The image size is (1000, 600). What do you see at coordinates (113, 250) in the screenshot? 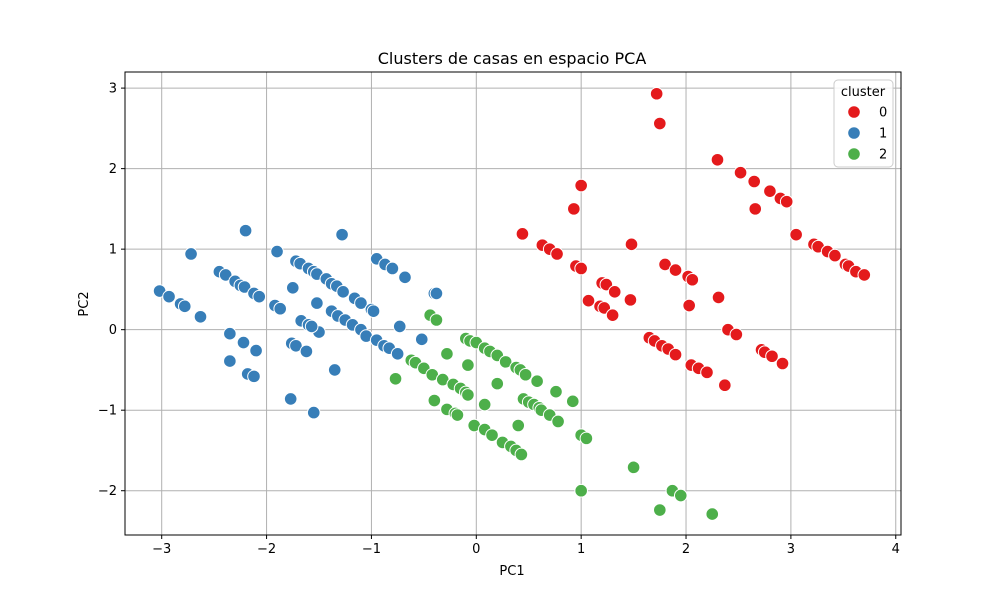
I see `y-tick-label: 1` at bounding box center [113, 250].